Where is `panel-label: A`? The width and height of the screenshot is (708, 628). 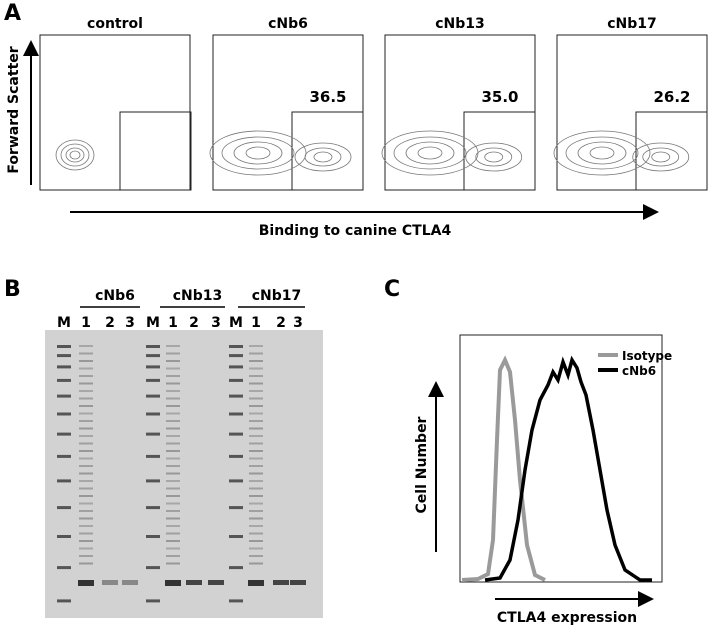 panel-label: A is located at coordinates (12, 13).